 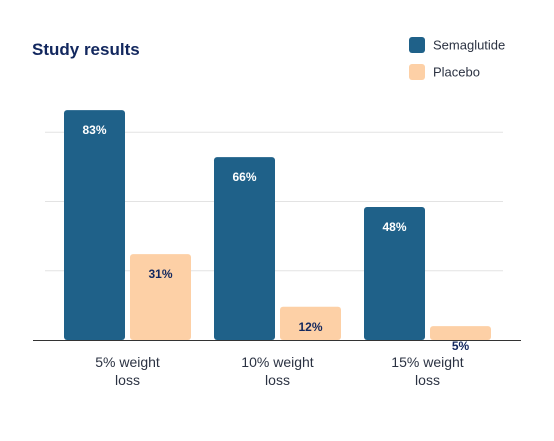 What do you see at coordinates (394, 227) in the screenshot?
I see `data-label-semaglutide-3: 48%` at bounding box center [394, 227].